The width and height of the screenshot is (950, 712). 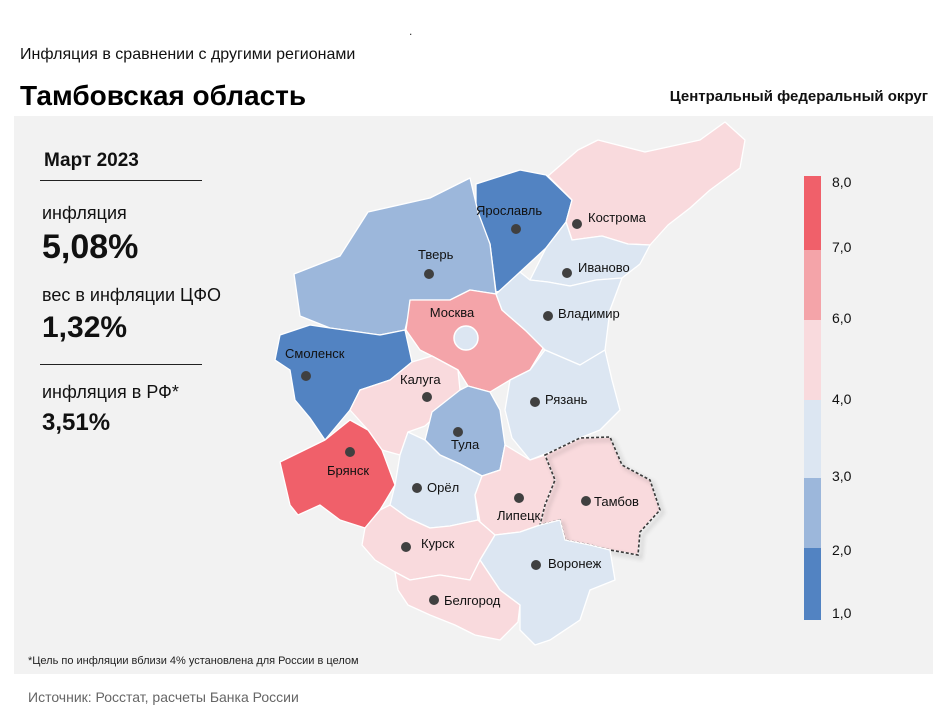 I want to click on city-label-smolensk: Смоленск, so click(x=315, y=353).